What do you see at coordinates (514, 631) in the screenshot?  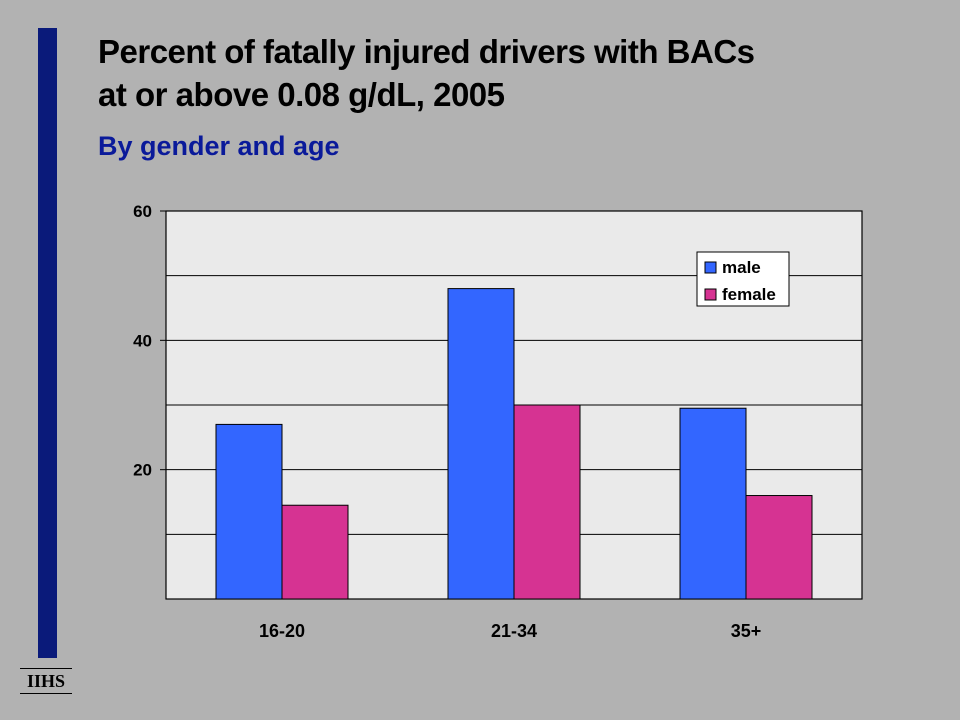 I see `x-tick-label: 21-34` at bounding box center [514, 631].